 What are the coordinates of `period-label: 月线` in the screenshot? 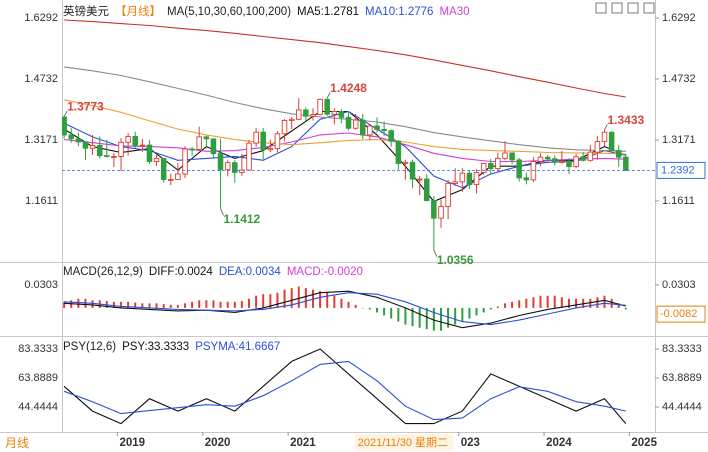 It's located at (17, 443).